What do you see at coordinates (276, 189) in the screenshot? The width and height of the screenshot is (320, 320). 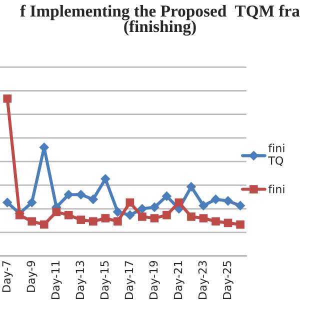 I see `legend-label: fini` at bounding box center [276, 189].